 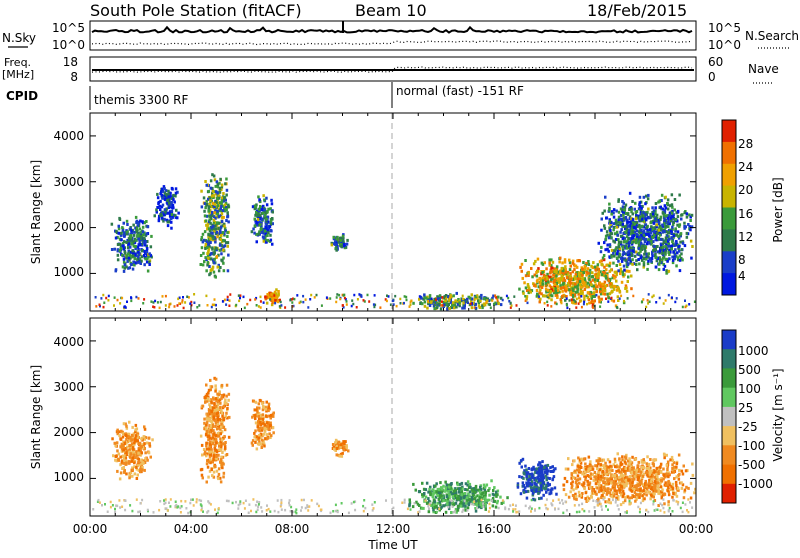 I want to click on power-cb-tick-4: 4, so click(x=742, y=276).